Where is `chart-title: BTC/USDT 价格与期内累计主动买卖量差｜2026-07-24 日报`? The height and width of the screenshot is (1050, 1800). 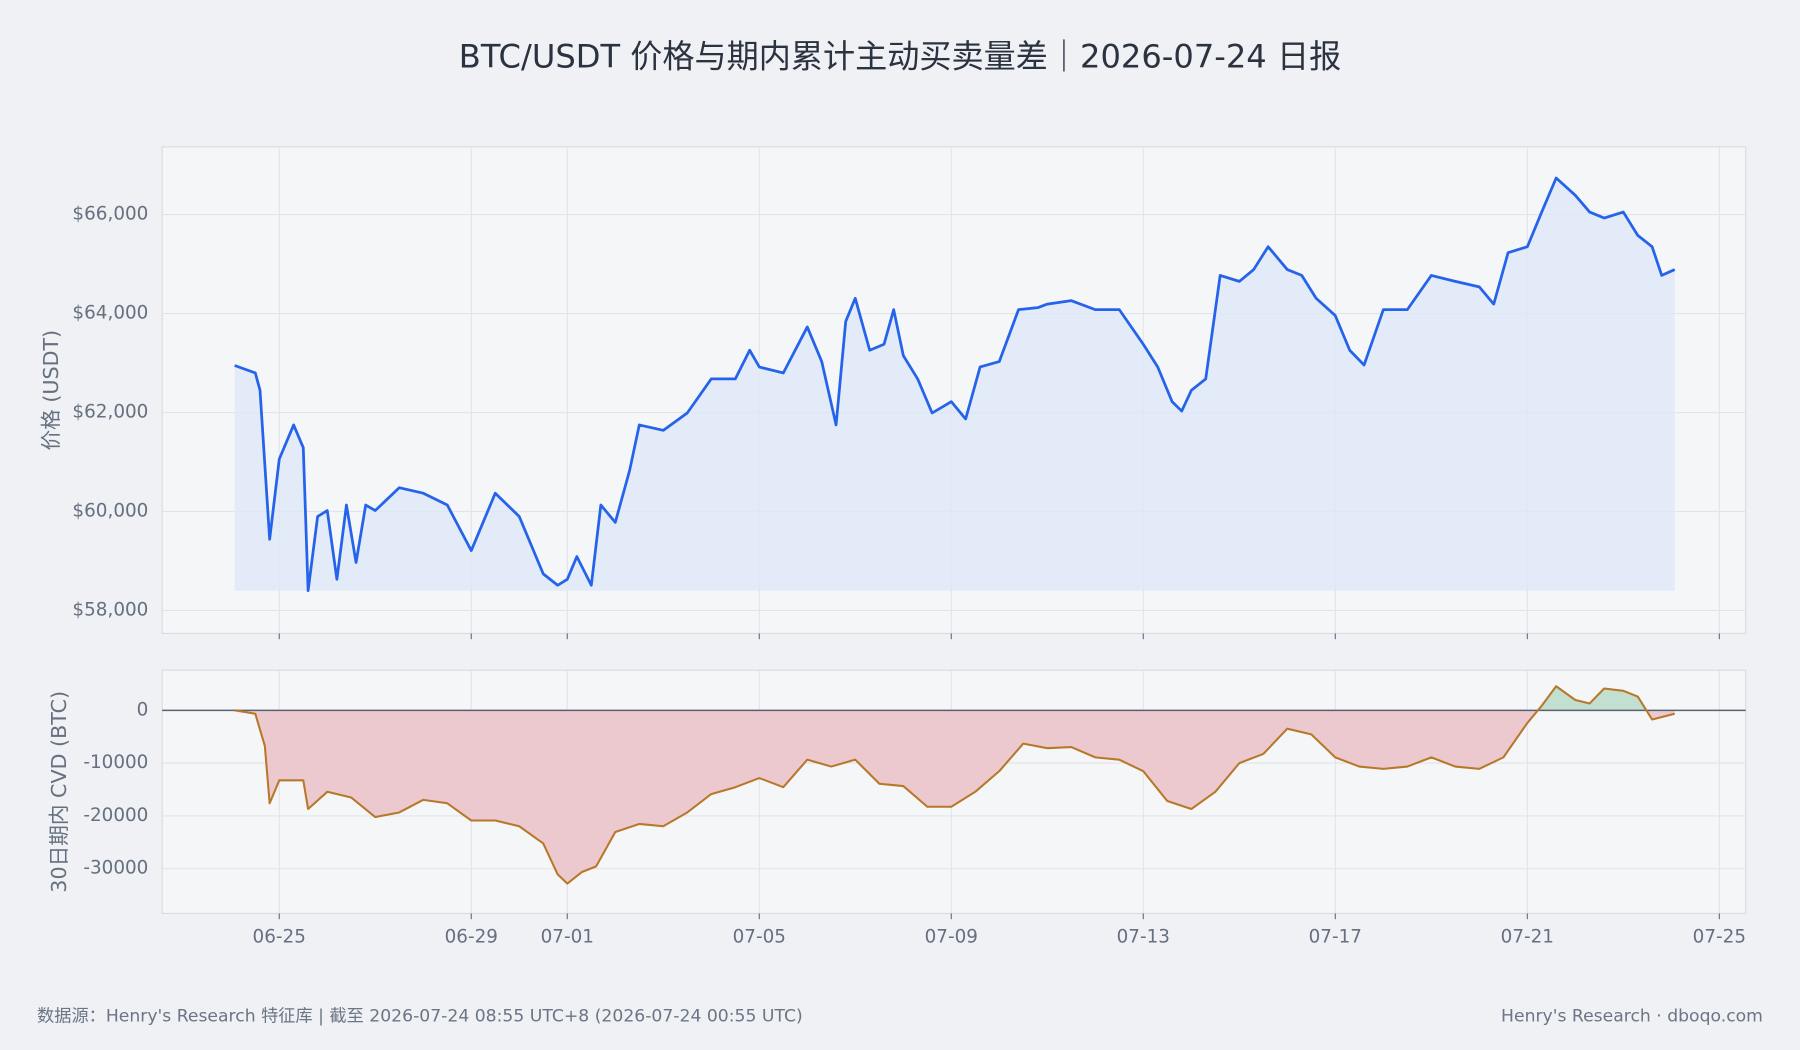
chart-title: BTC/USDT 价格与期内累计主动买卖量差｜2026-07-24 日报 is located at coordinates (900, 57).